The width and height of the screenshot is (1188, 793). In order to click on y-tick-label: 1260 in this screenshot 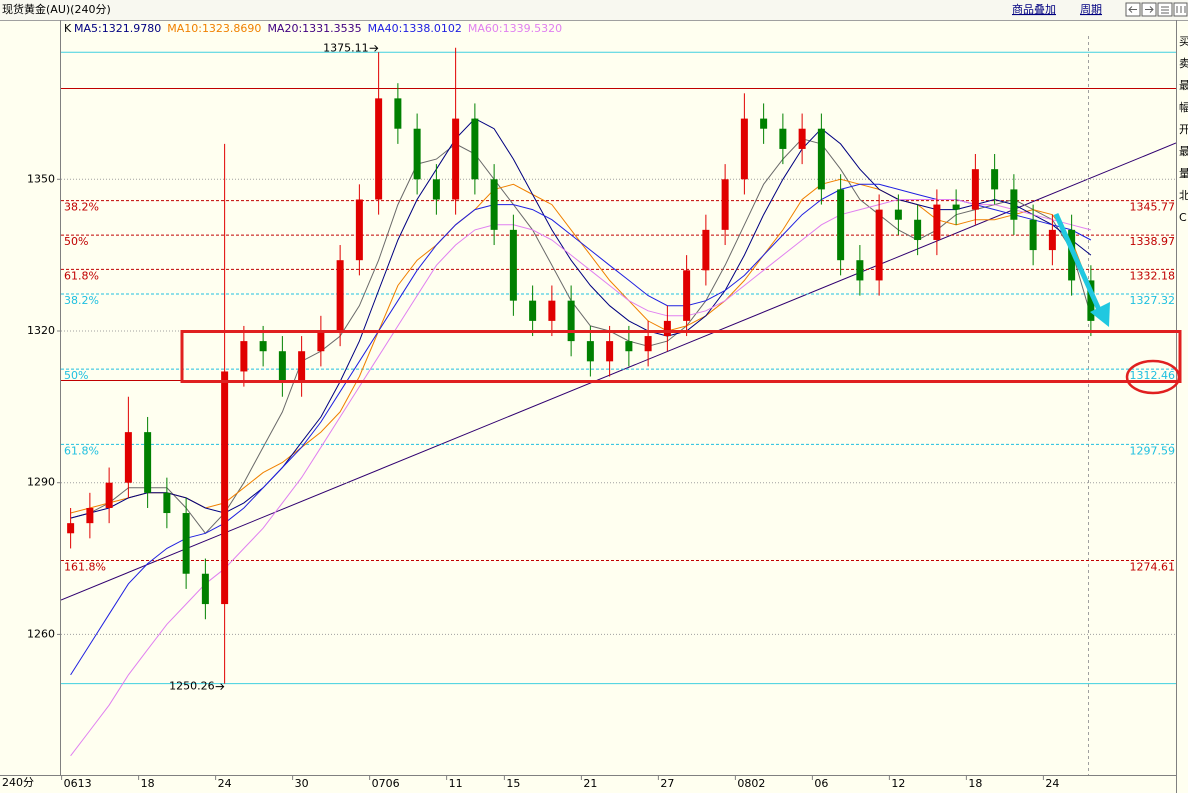, I will do `click(41, 633)`.